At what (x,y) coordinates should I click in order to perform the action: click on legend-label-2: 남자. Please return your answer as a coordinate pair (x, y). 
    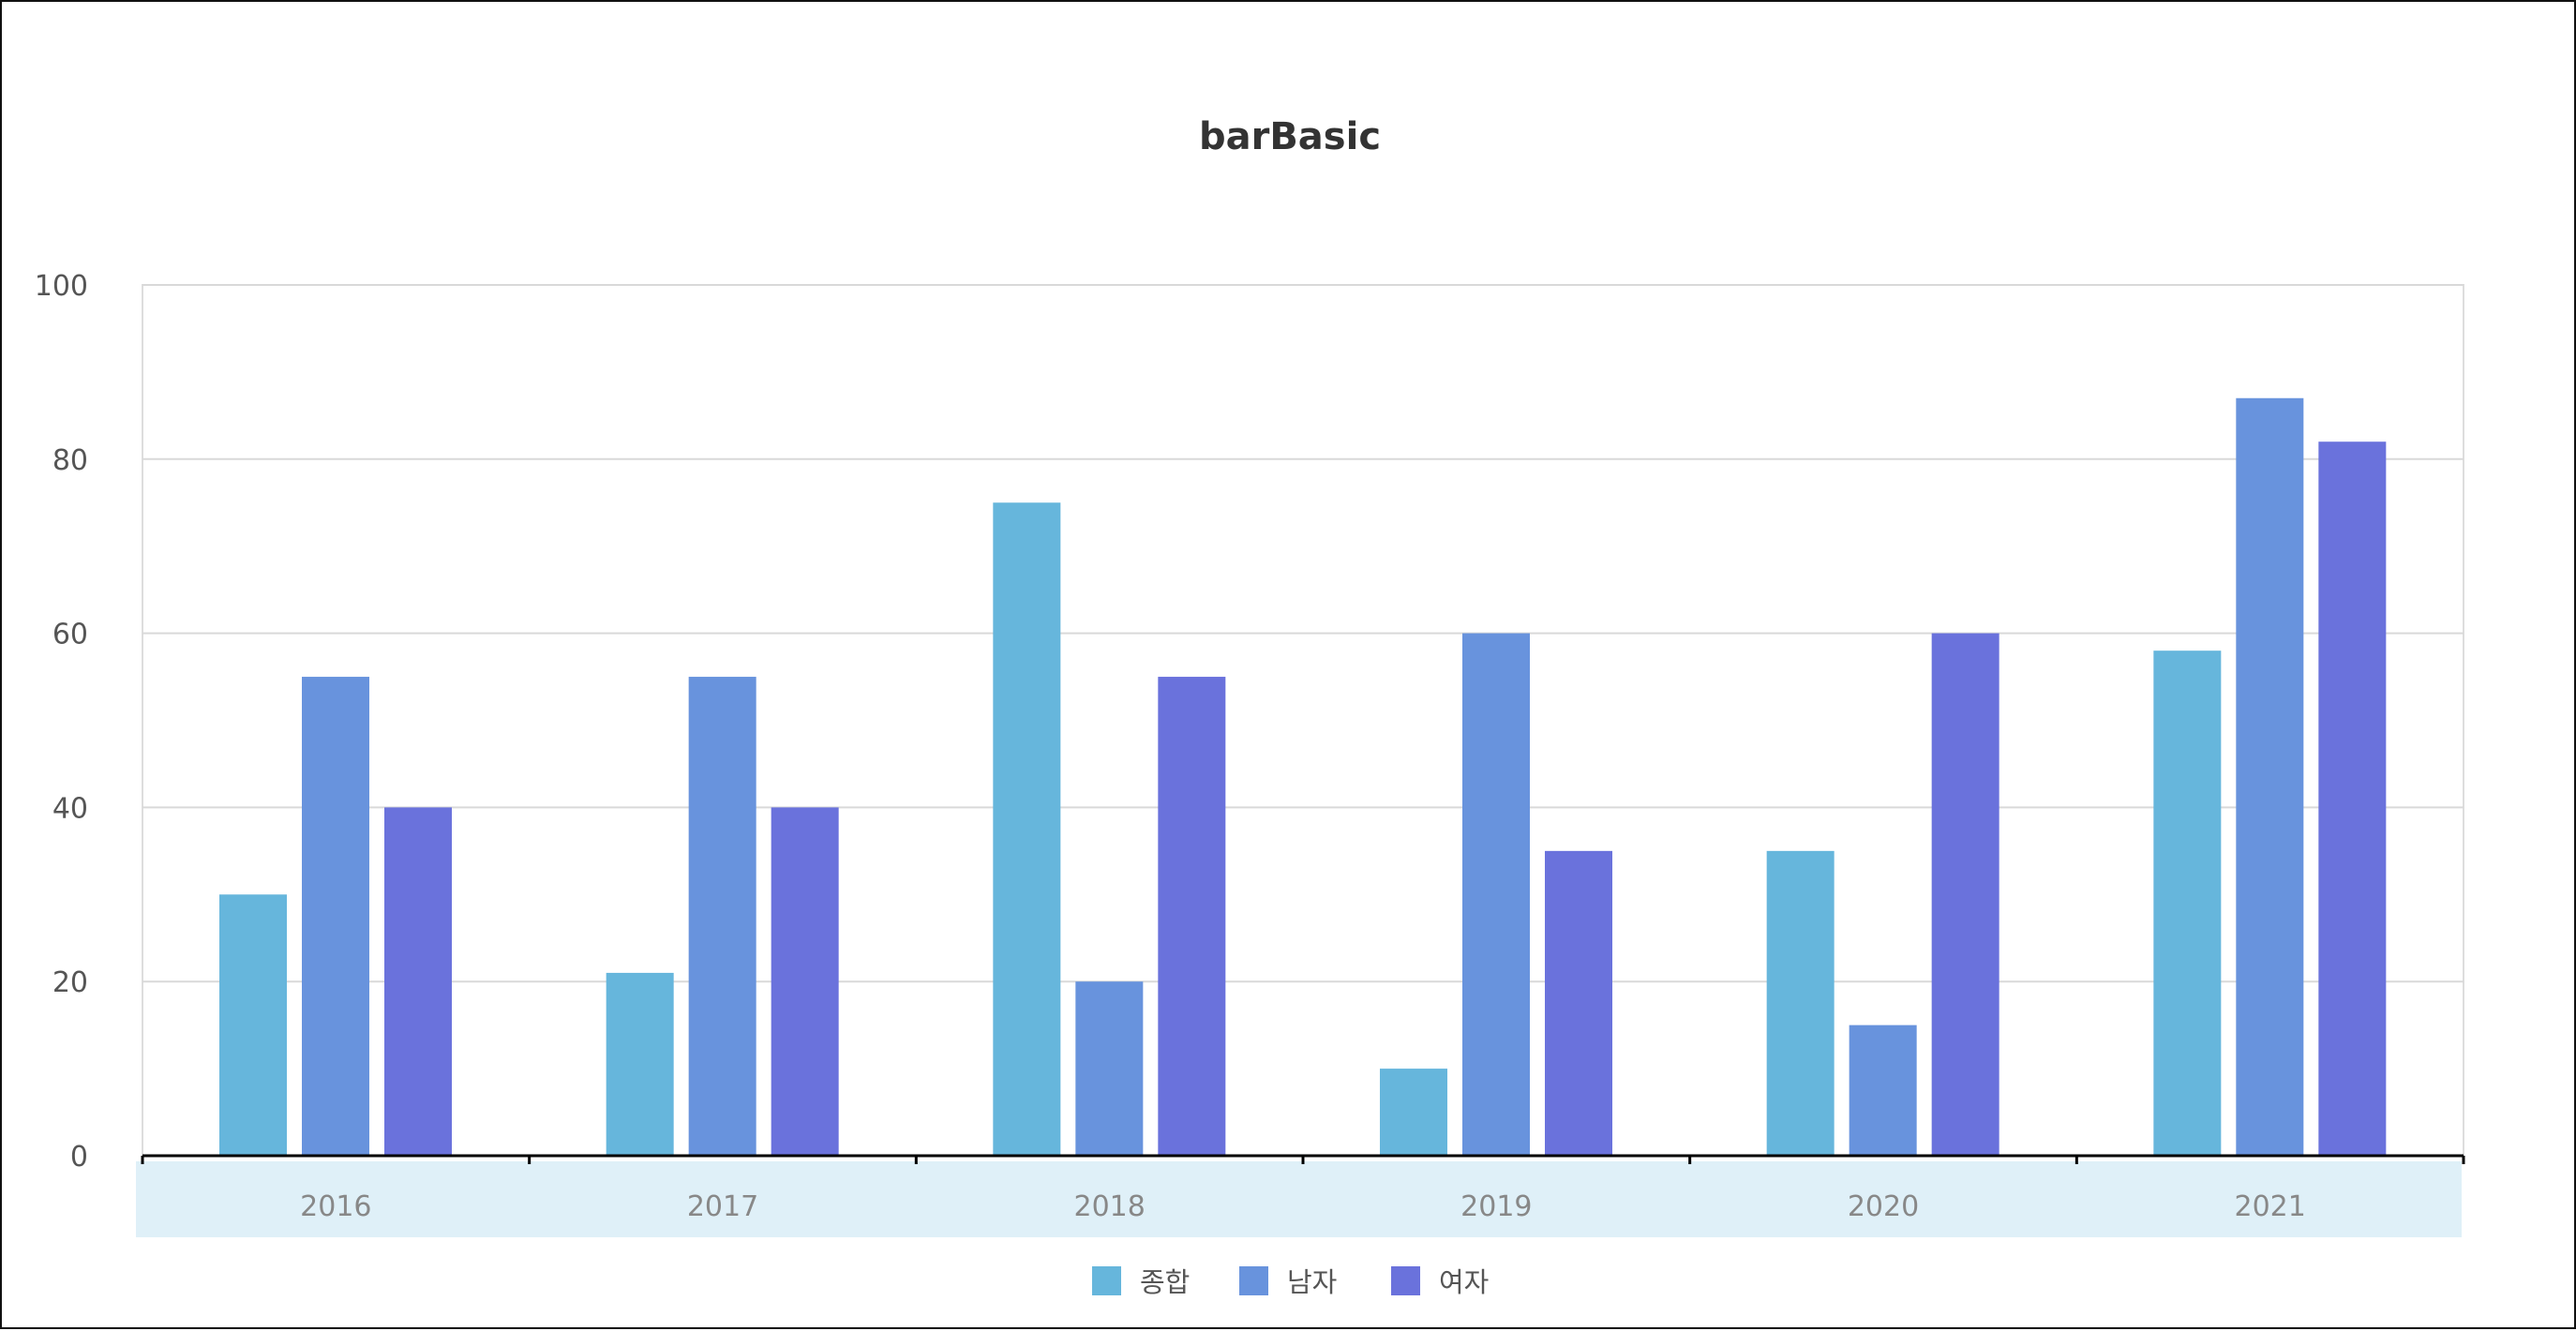
    Looking at the image, I should click on (1312, 1282).